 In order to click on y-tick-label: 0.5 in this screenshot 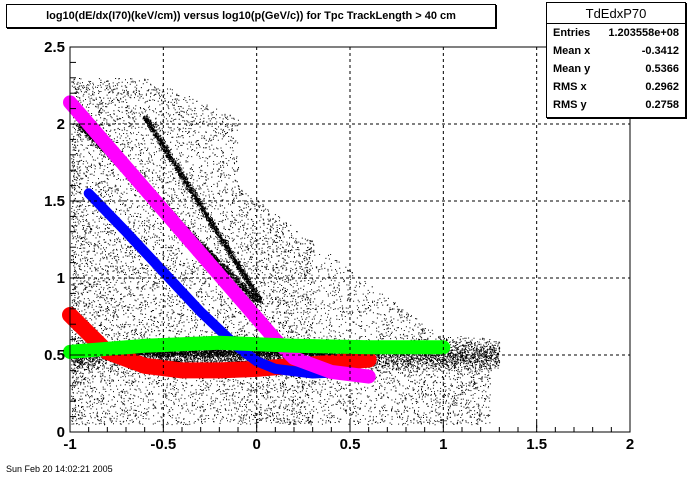, I will do `click(54, 355)`.